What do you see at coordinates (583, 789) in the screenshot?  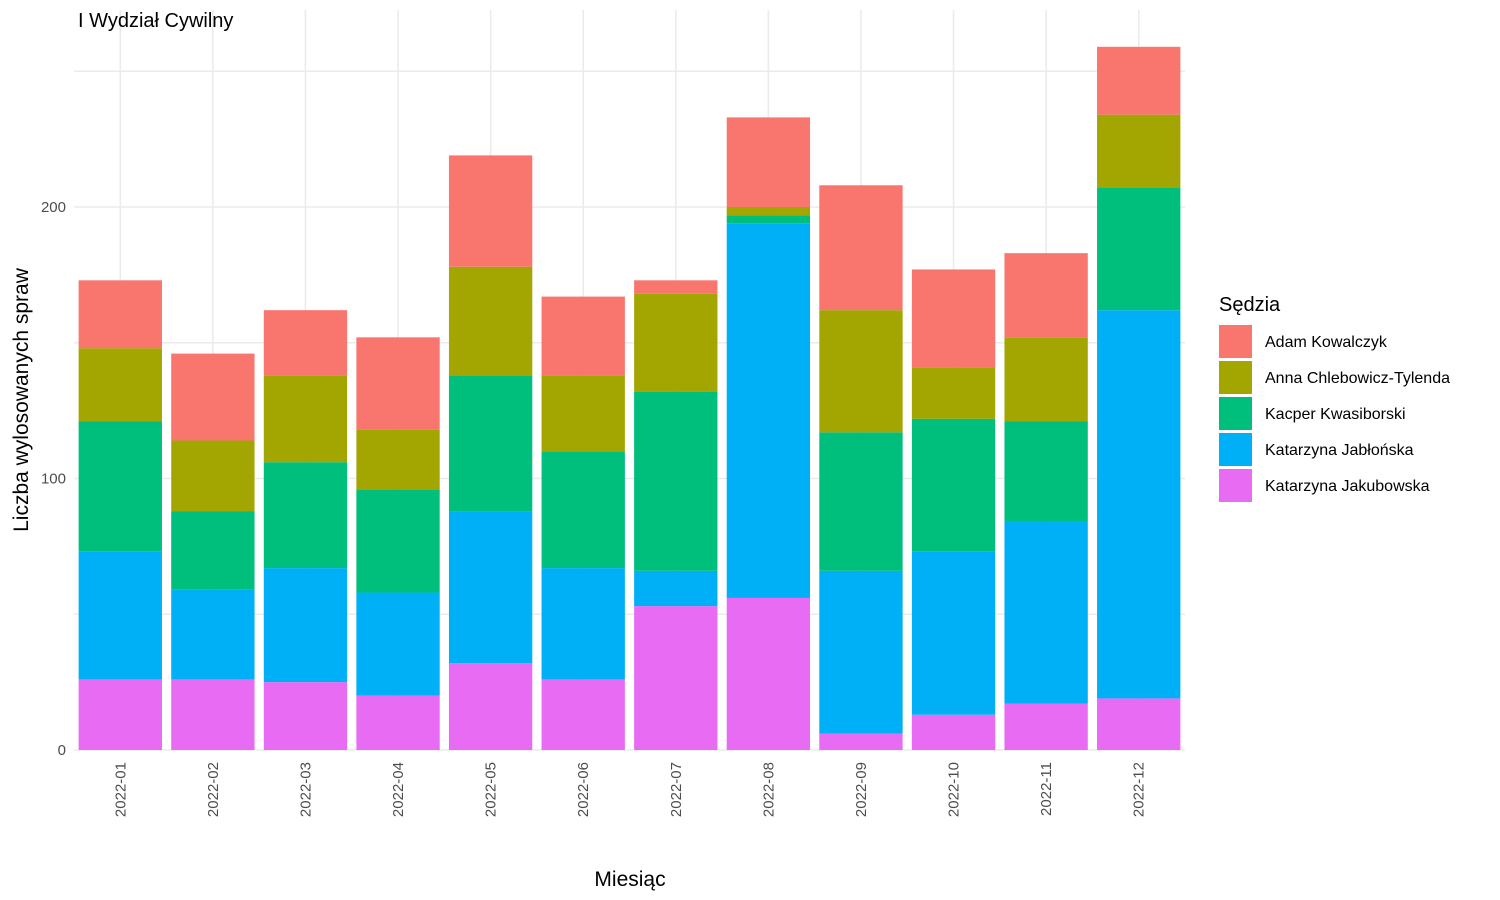 I see `x-tick-label: 2022-06` at bounding box center [583, 789].